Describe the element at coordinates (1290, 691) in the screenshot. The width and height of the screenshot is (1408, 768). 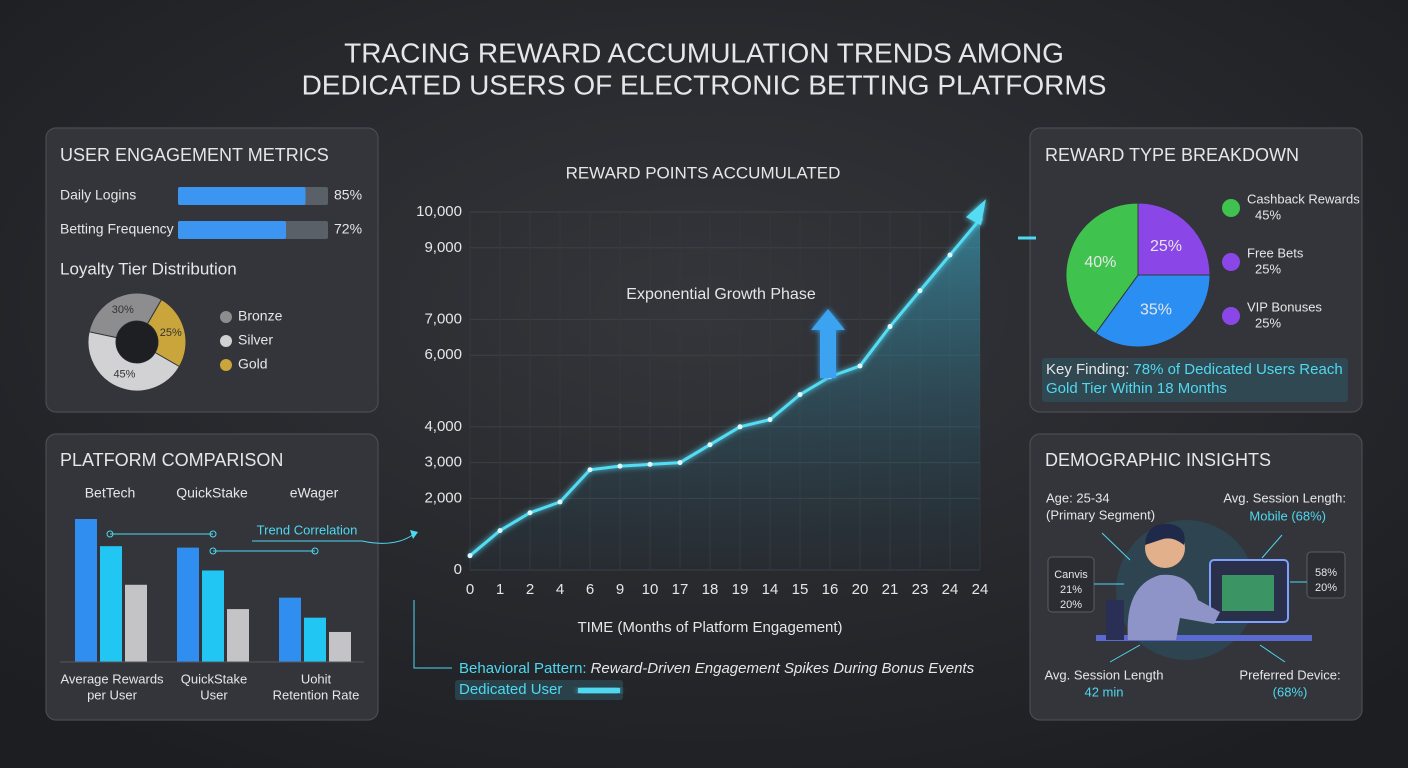
I see `demo-value: (68%)` at that location.